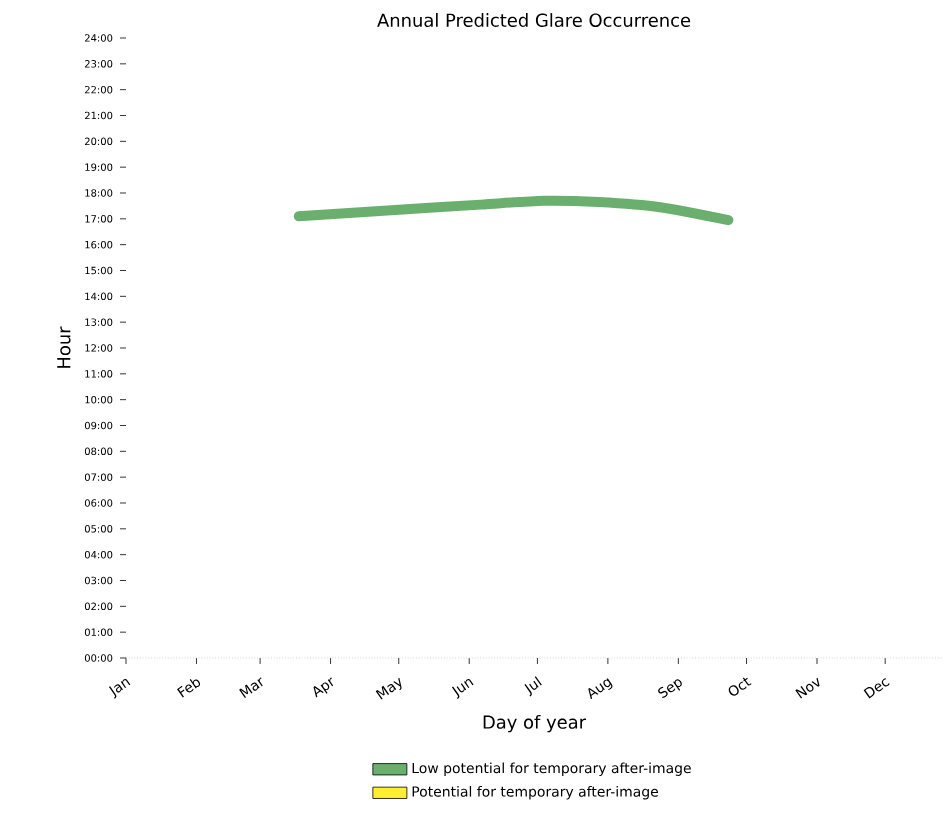 This screenshot has height=830, width=948. I want to click on x-axis-title: Day of year, so click(535, 723).